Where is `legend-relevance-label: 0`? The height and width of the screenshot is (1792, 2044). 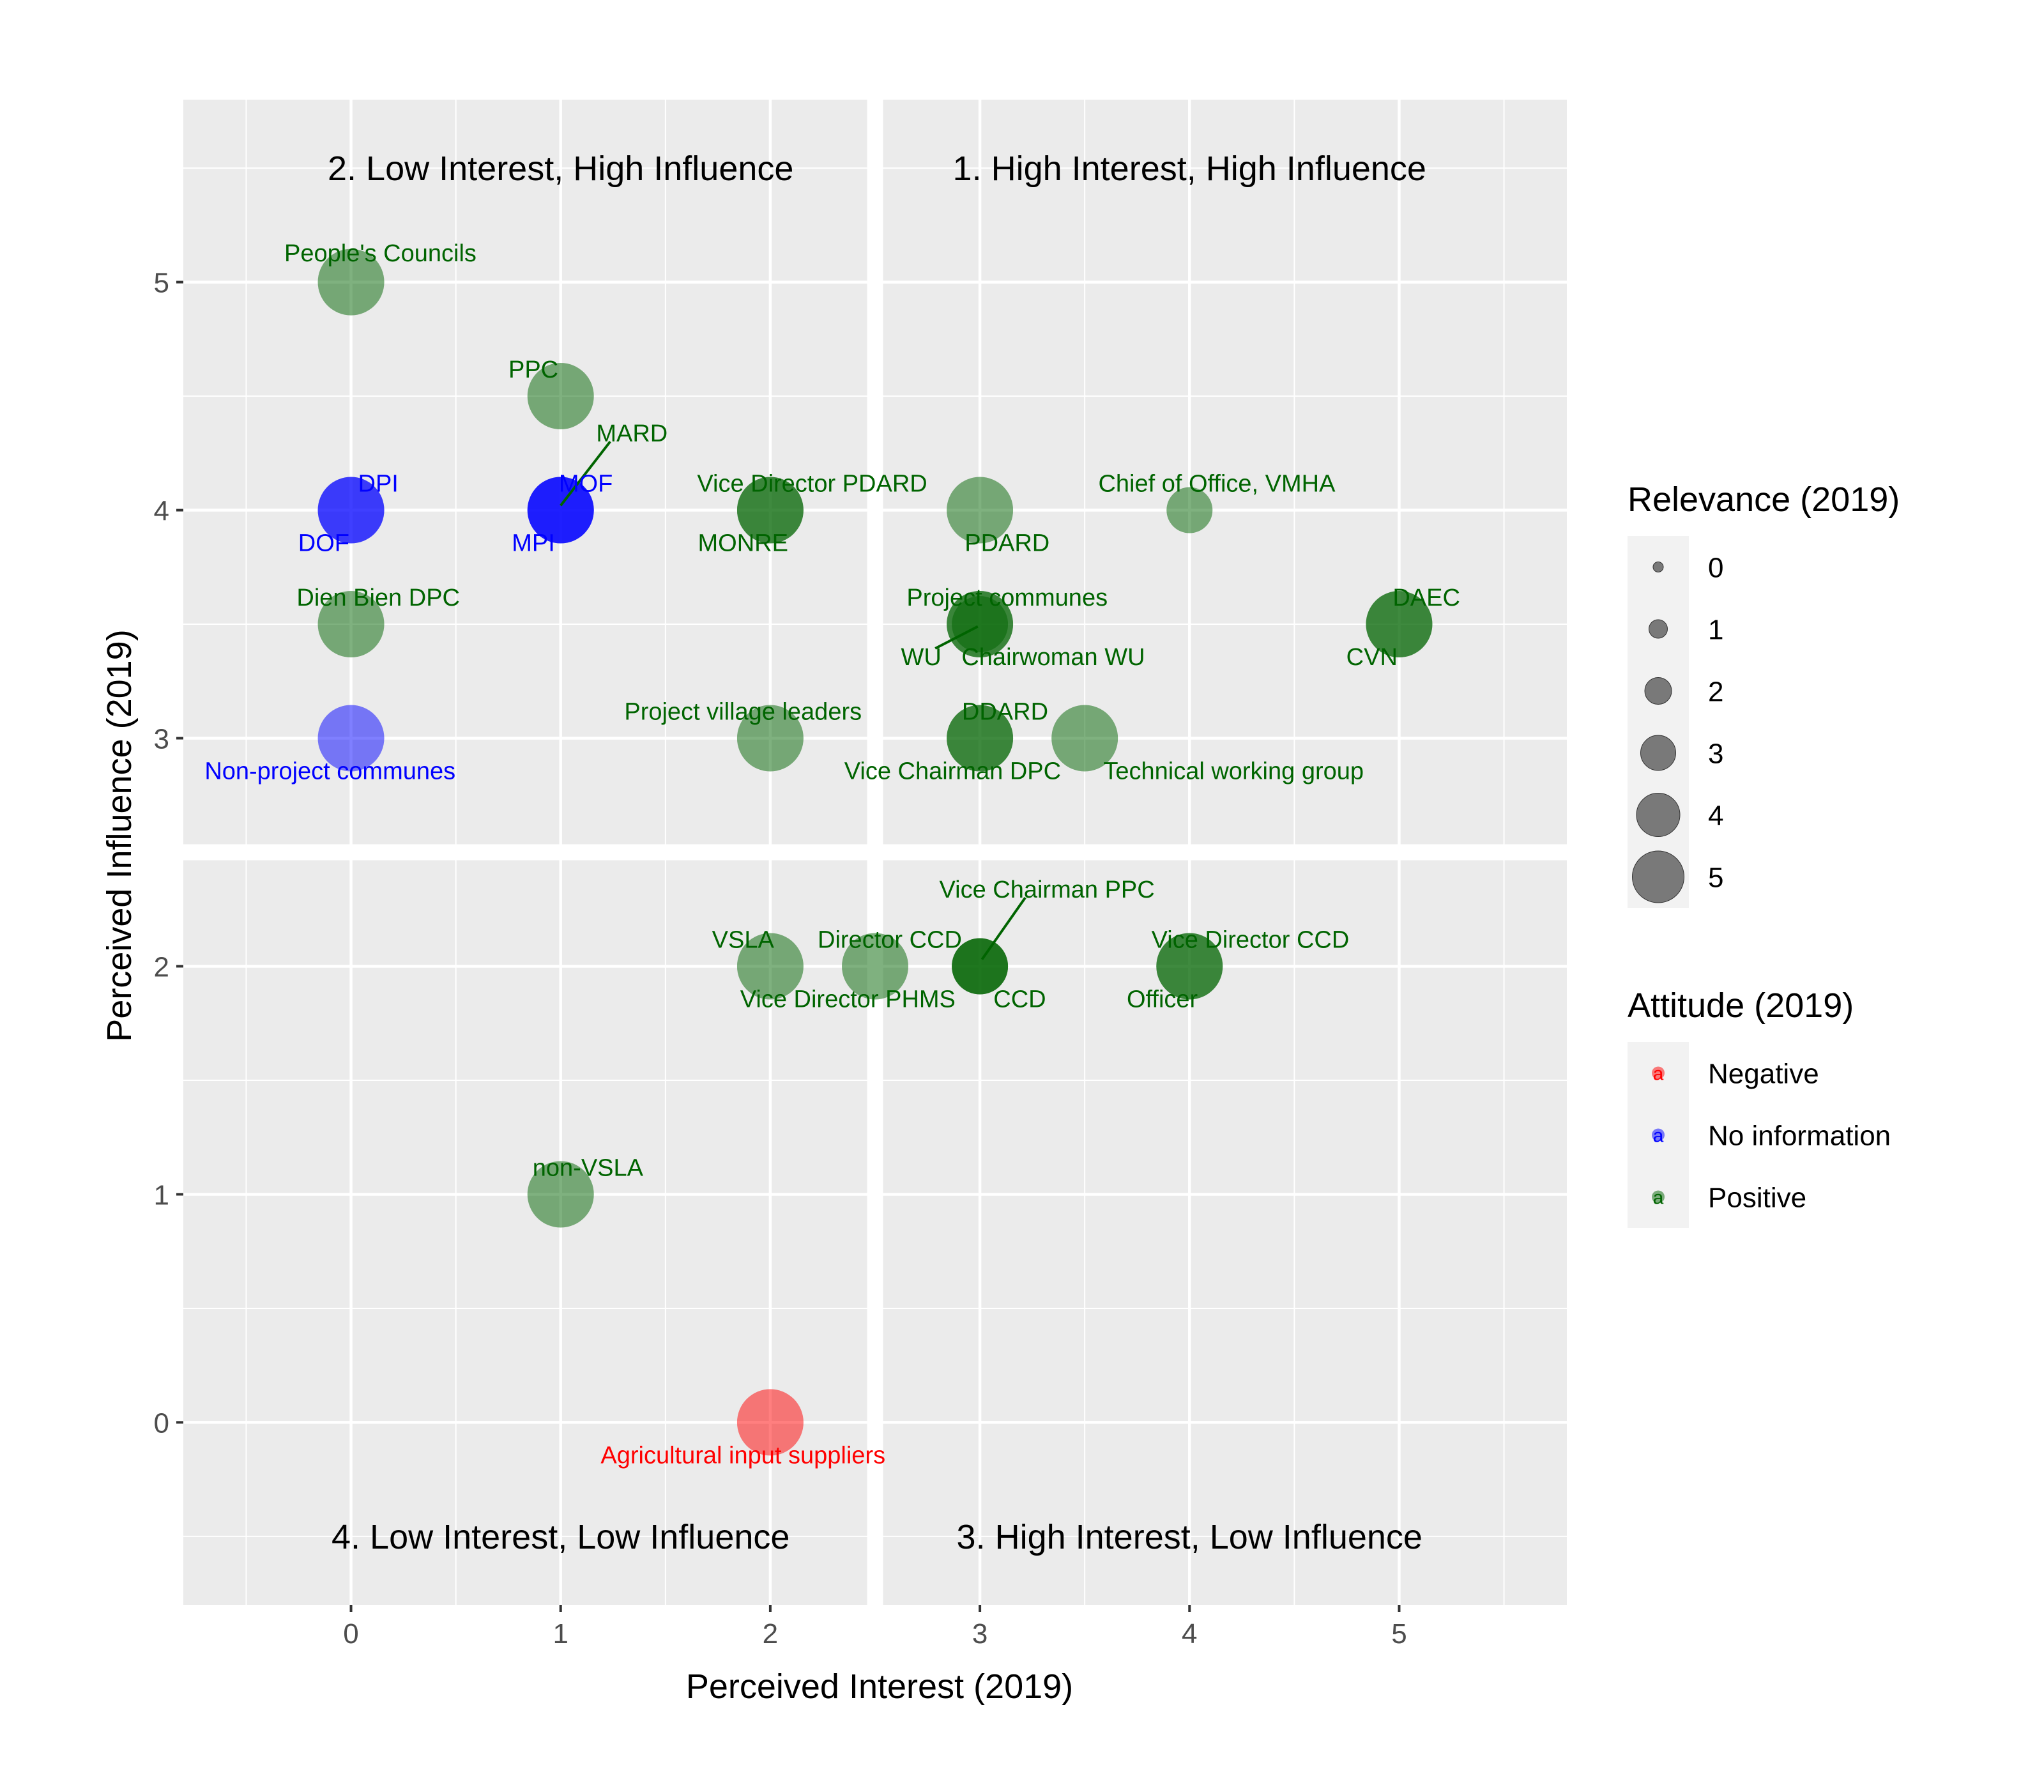 legend-relevance-label: 0 is located at coordinates (1716, 568).